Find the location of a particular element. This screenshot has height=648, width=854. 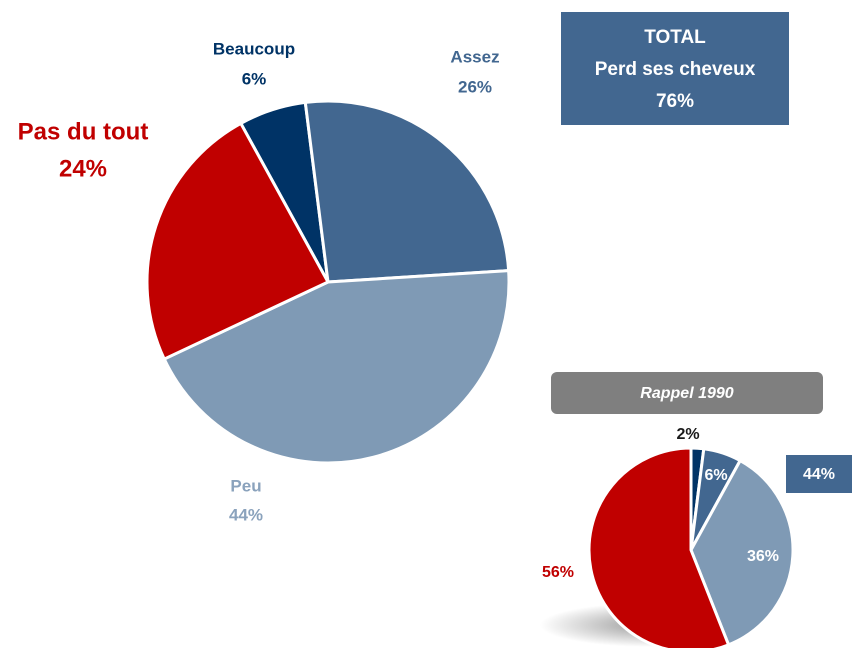

total-line: Perd ses cheveux is located at coordinates (675, 69).